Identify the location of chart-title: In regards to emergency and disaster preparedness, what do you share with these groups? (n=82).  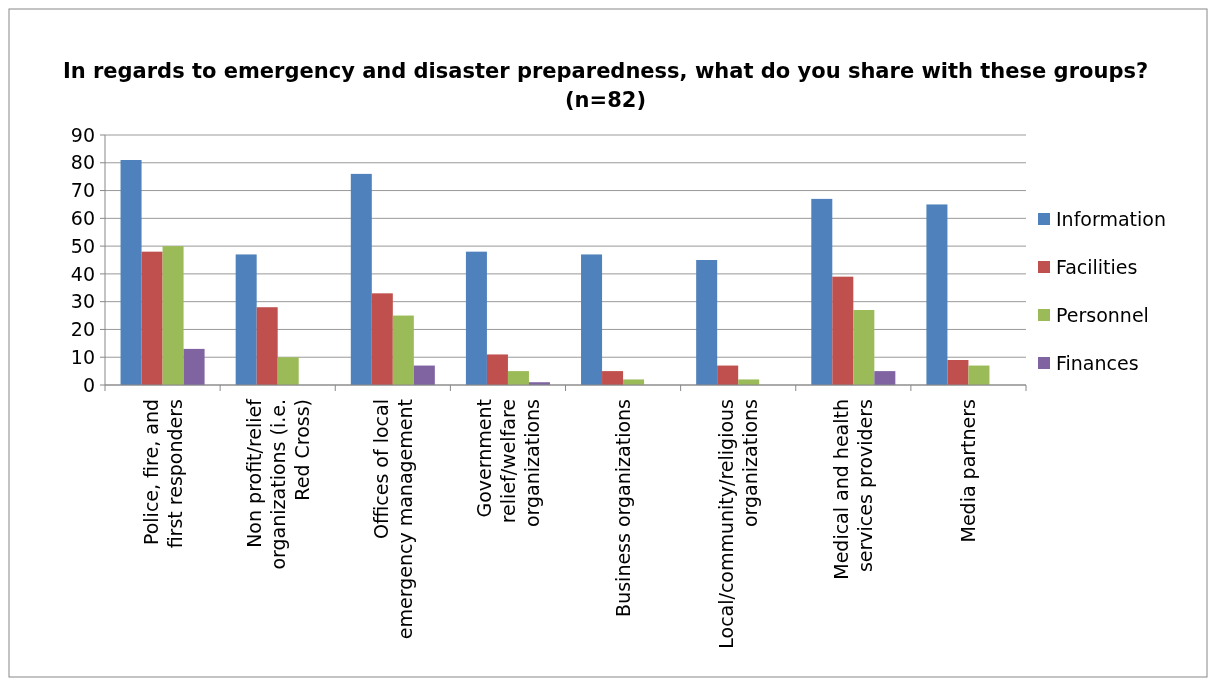
(605, 85).